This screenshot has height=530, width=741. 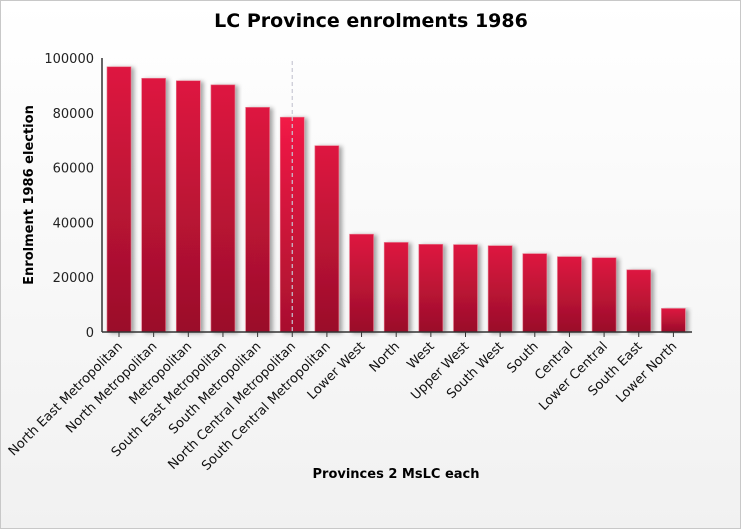 What do you see at coordinates (73, 278) in the screenshot?
I see `y-tick-label: 20000` at bounding box center [73, 278].